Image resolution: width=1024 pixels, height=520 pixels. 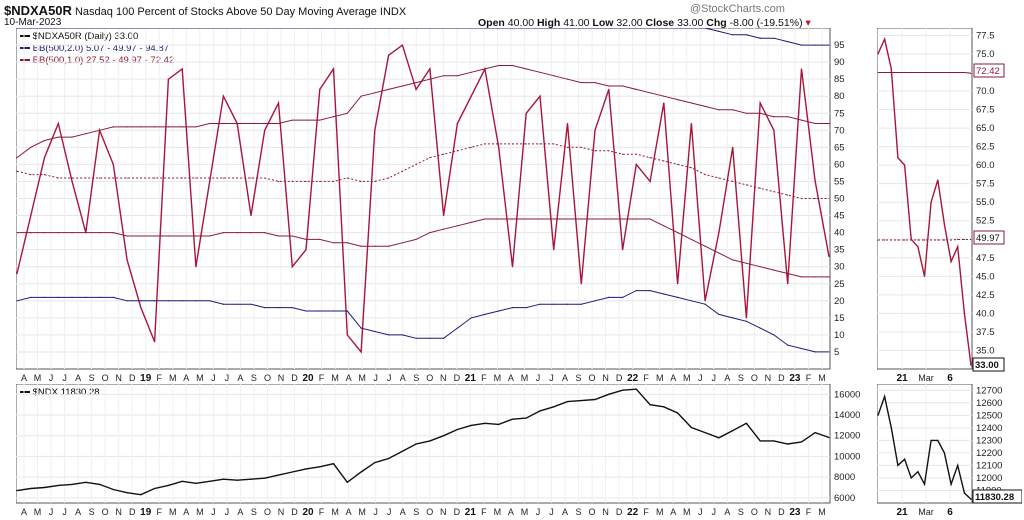 What do you see at coordinates (994, 497) in the screenshot?
I see `svg-text: 11830.28` at bounding box center [994, 497].